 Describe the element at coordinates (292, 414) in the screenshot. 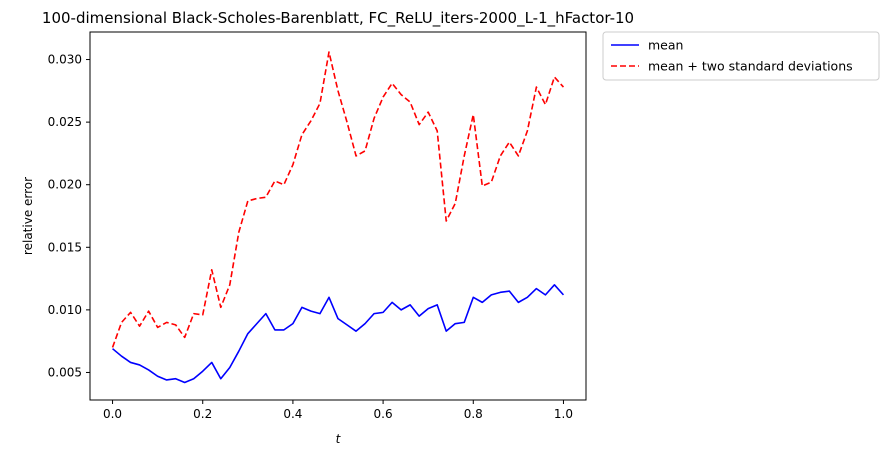

I see `x-tick-label: 0.4` at that location.